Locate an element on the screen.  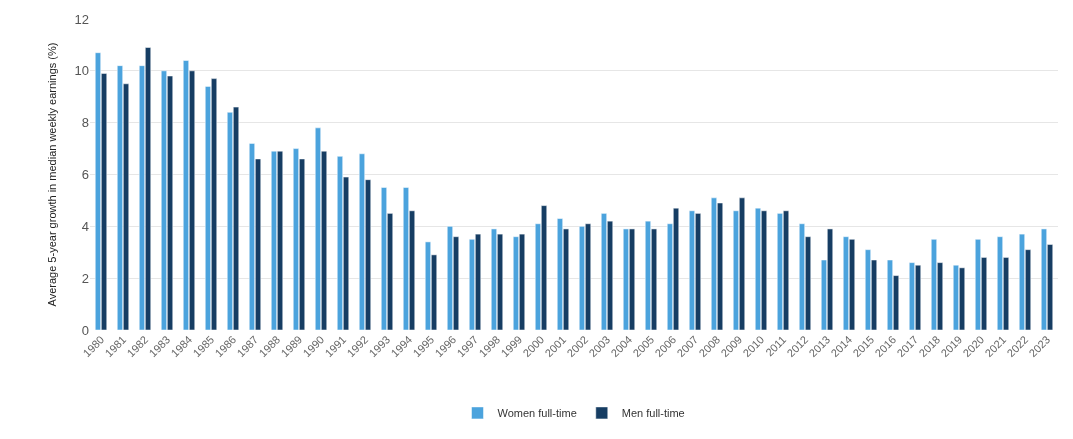
legend-label: Men full-time is located at coordinates (653, 413).